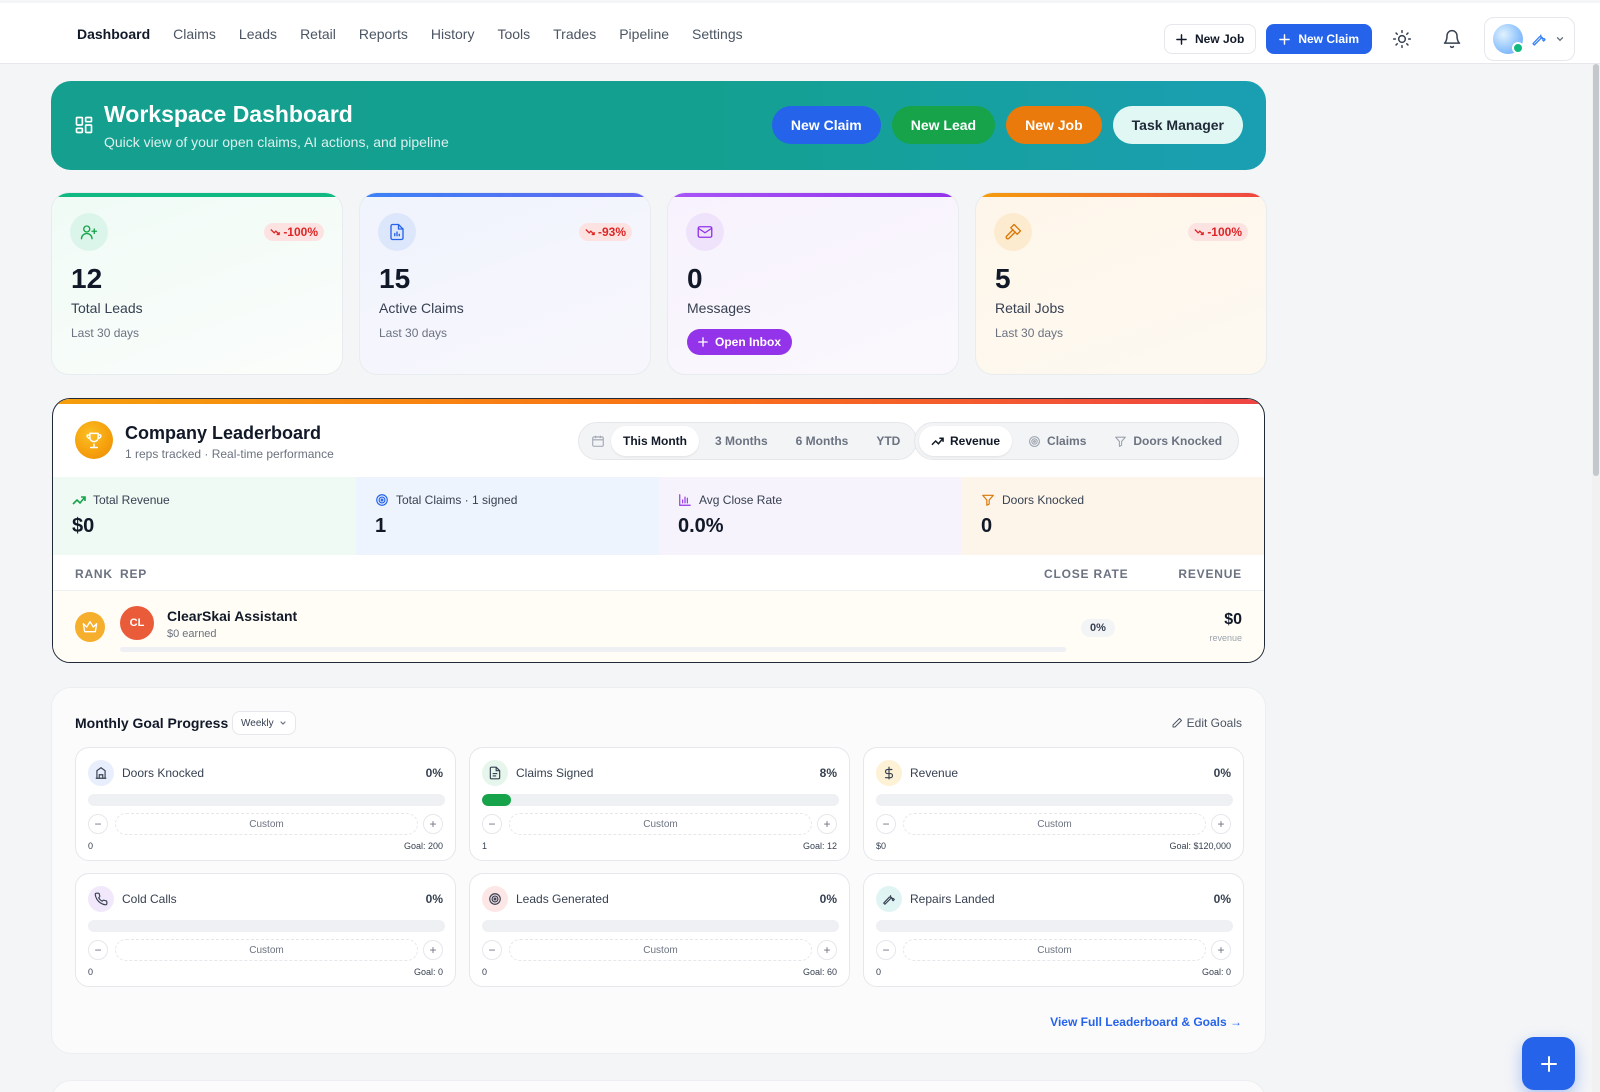 The height and width of the screenshot is (1092, 1600). Describe the element at coordinates (258, 33) in the screenshot. I see `nav-leads: Leads` at that location.